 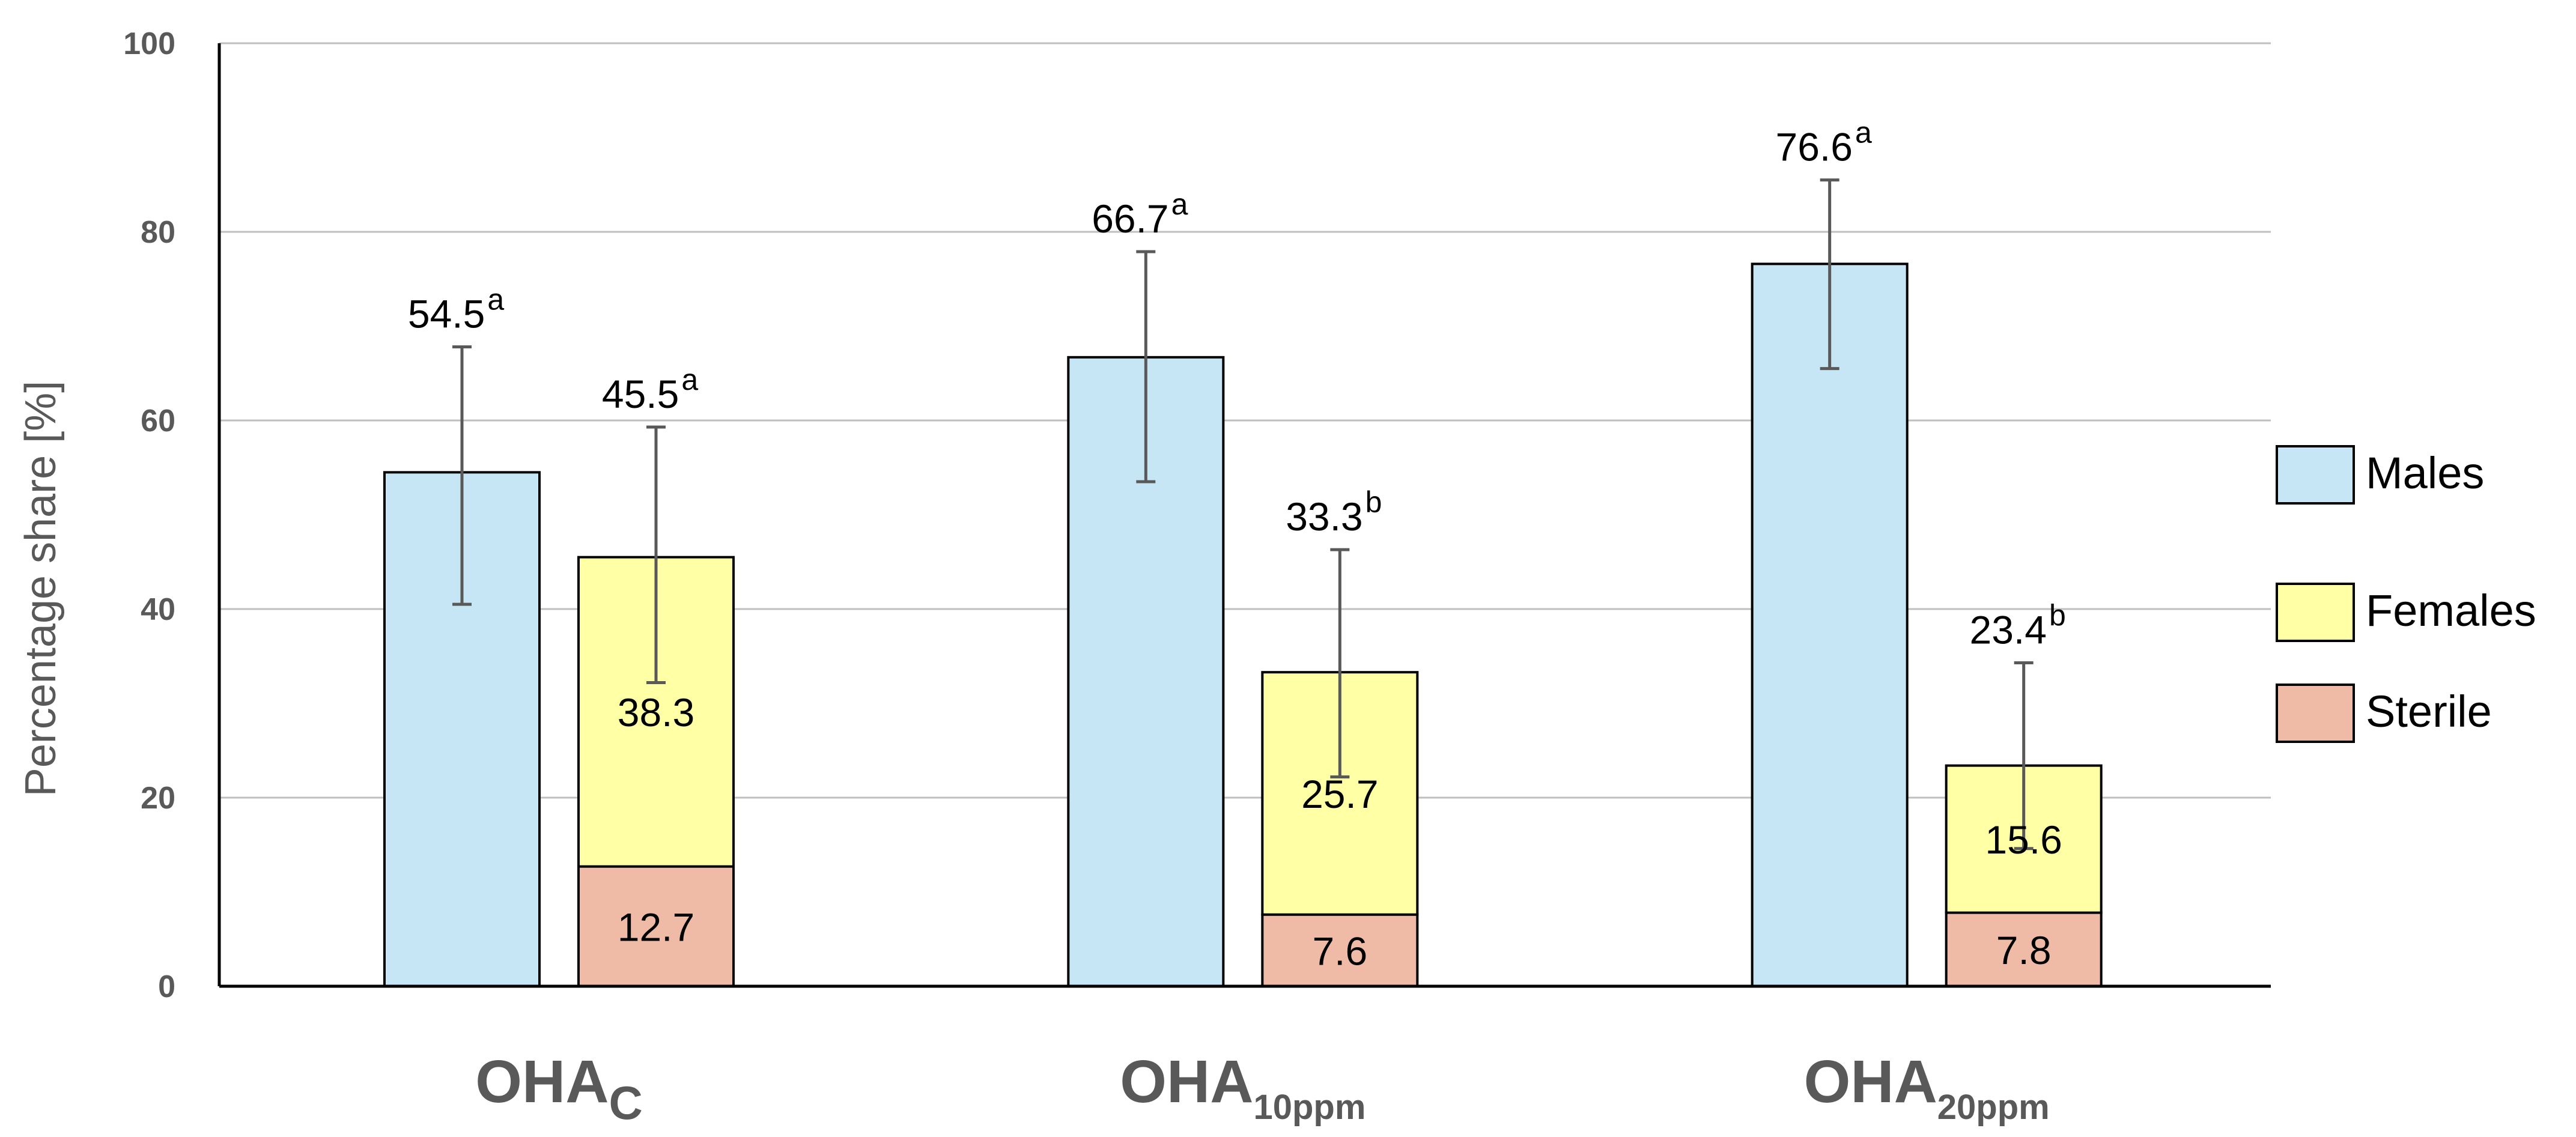 I want to click on bar-males, so click(x=1830, y=624).